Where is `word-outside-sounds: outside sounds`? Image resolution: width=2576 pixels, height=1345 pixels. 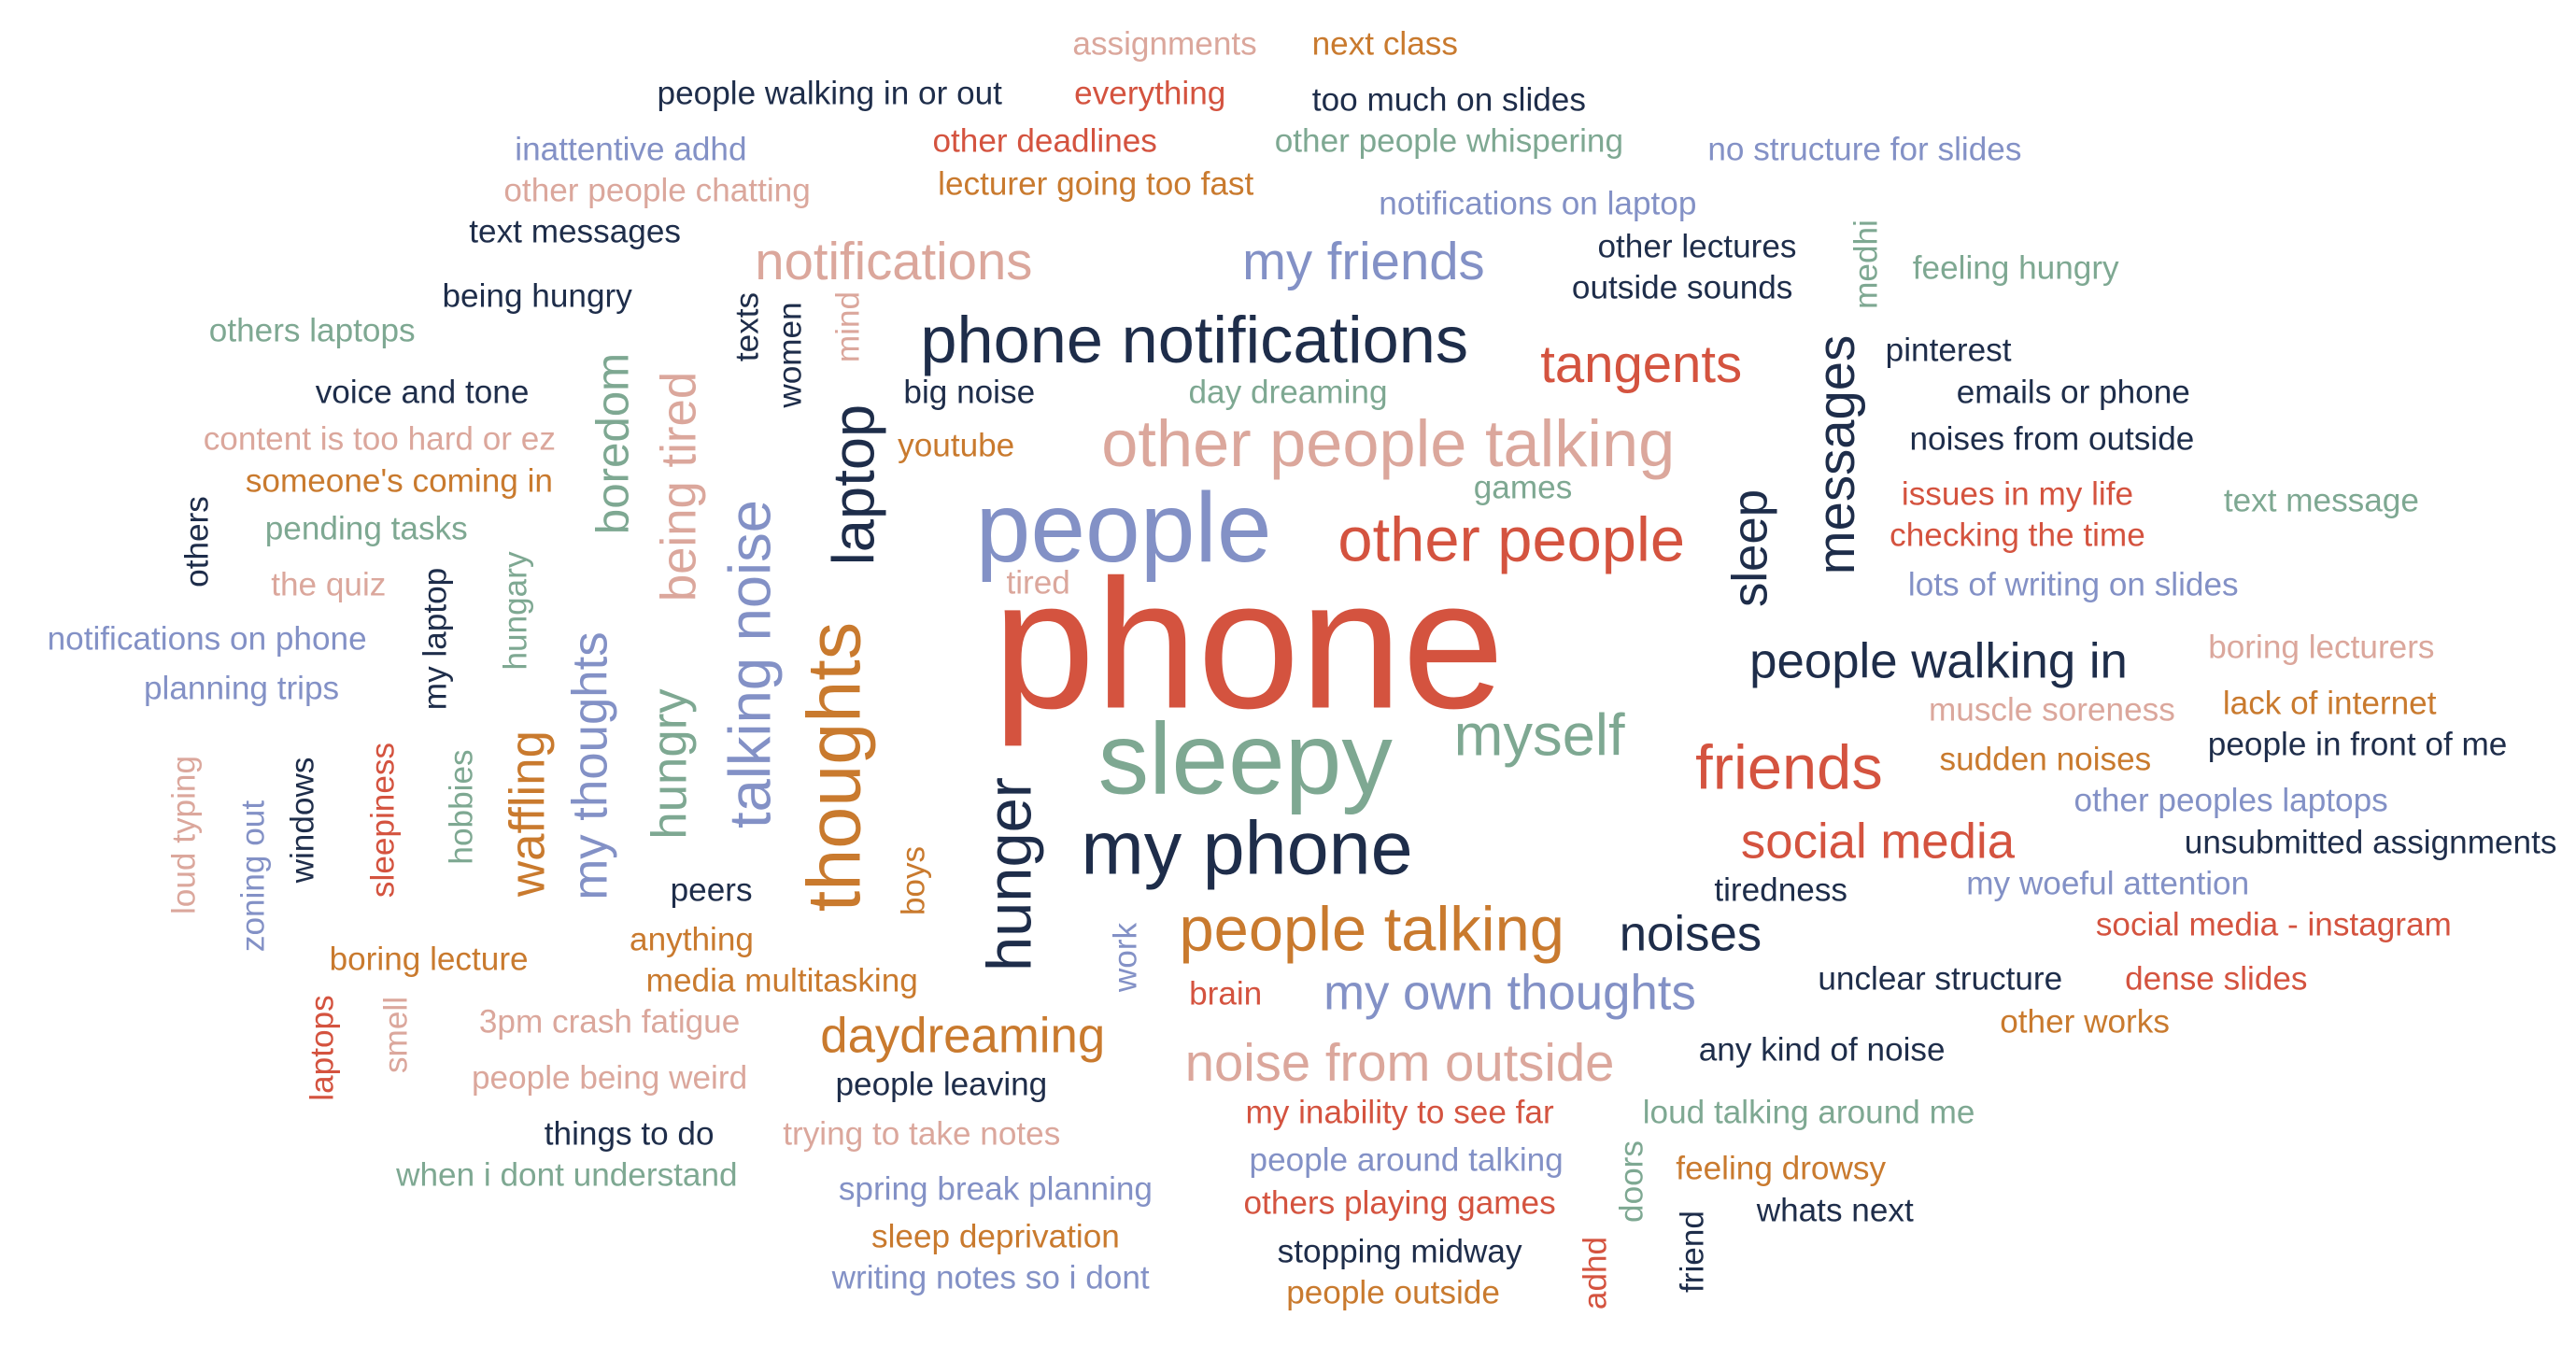
word-outside-sounds: outside sounds is located at coordinates (1682, 287).